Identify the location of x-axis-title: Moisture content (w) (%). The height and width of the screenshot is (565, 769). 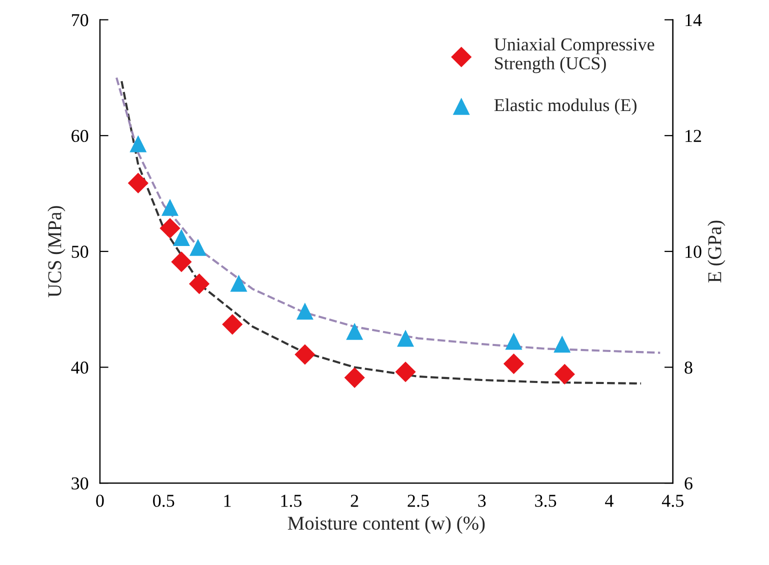
(386, 525).